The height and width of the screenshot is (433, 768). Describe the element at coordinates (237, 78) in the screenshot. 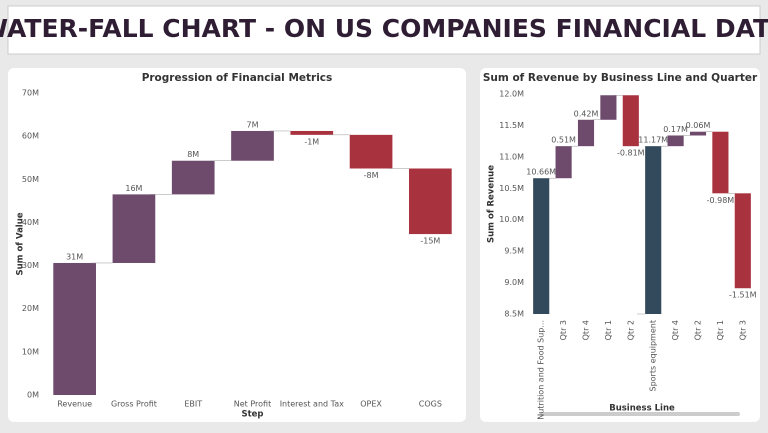

I see `chart-title: Progression of Financial Metrics` at that location.